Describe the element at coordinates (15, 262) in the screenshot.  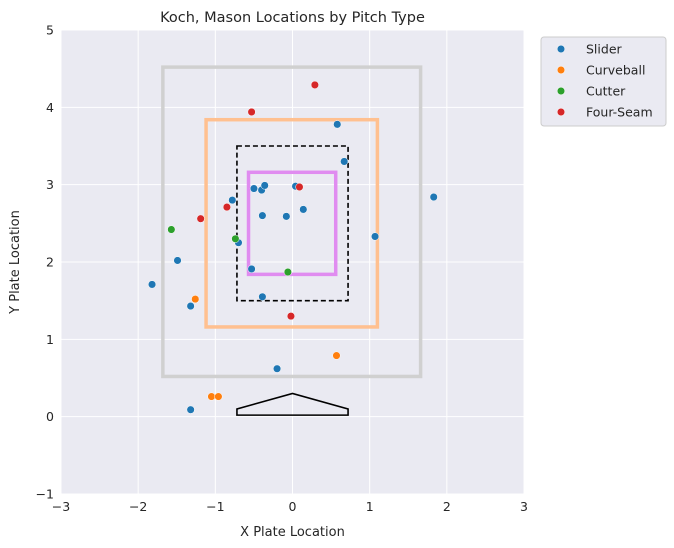
I see `y-axis-label: Y Plate Location` at that location.